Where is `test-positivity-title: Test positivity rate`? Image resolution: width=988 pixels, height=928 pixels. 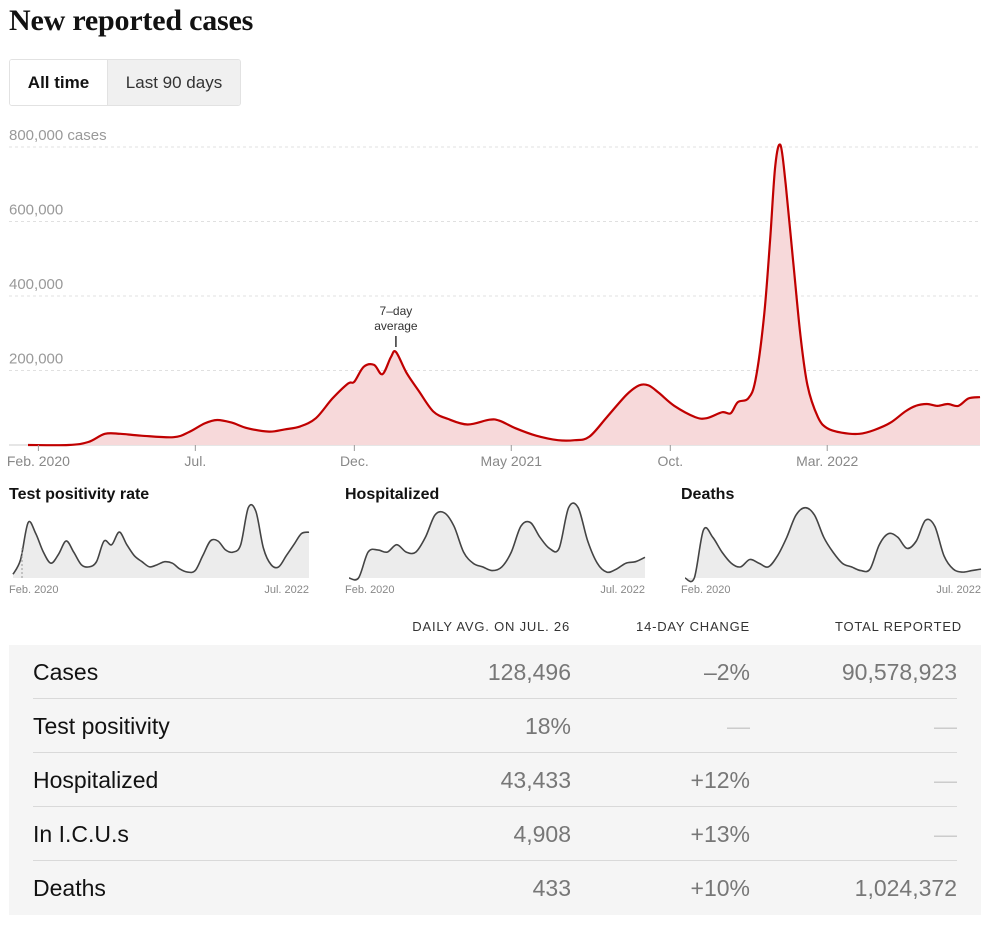
test-positivity-title: Test positivity rate is located at coordinates (79, 494).